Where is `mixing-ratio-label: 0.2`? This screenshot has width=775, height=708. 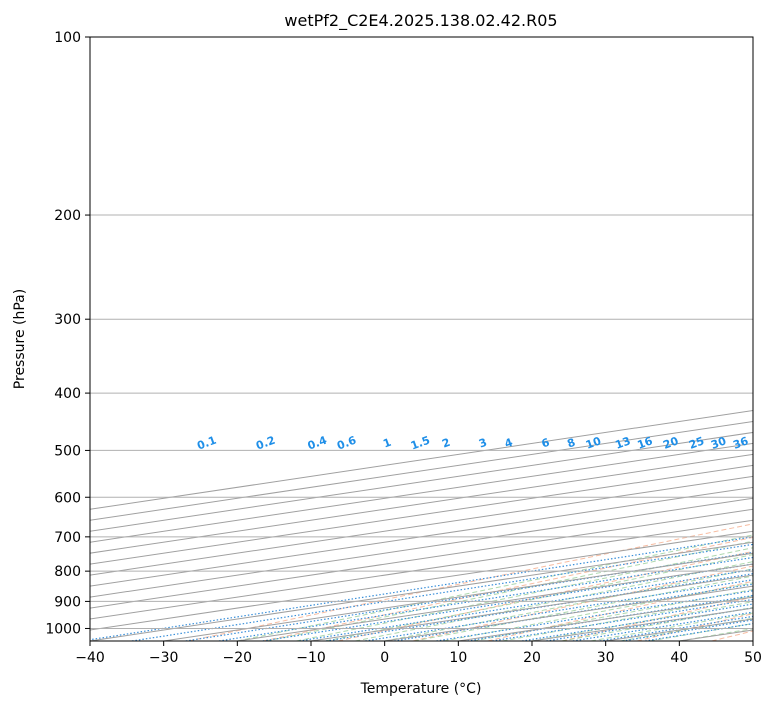
mixing-ratio-label: 0.2 is located at coordinates (265, 443).